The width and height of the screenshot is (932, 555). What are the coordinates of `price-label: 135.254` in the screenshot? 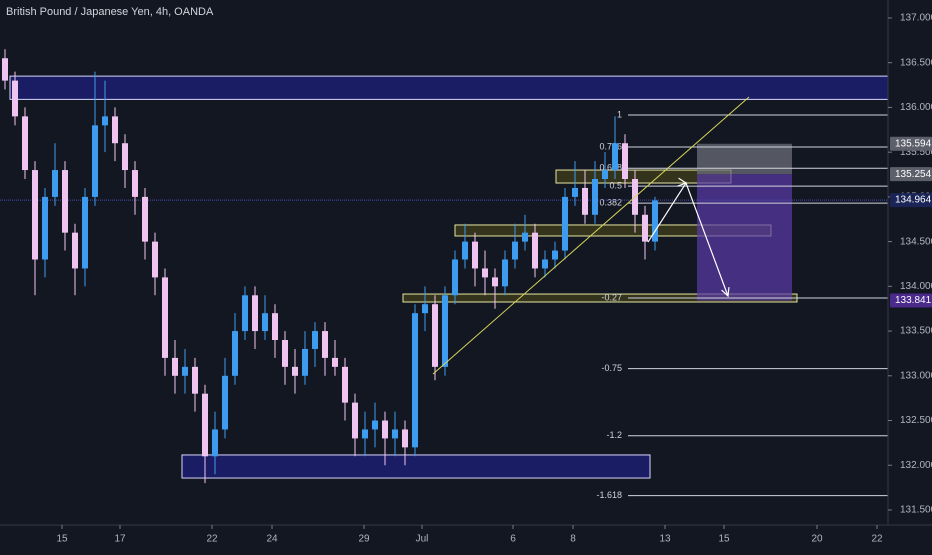 It's located at (913, 174).